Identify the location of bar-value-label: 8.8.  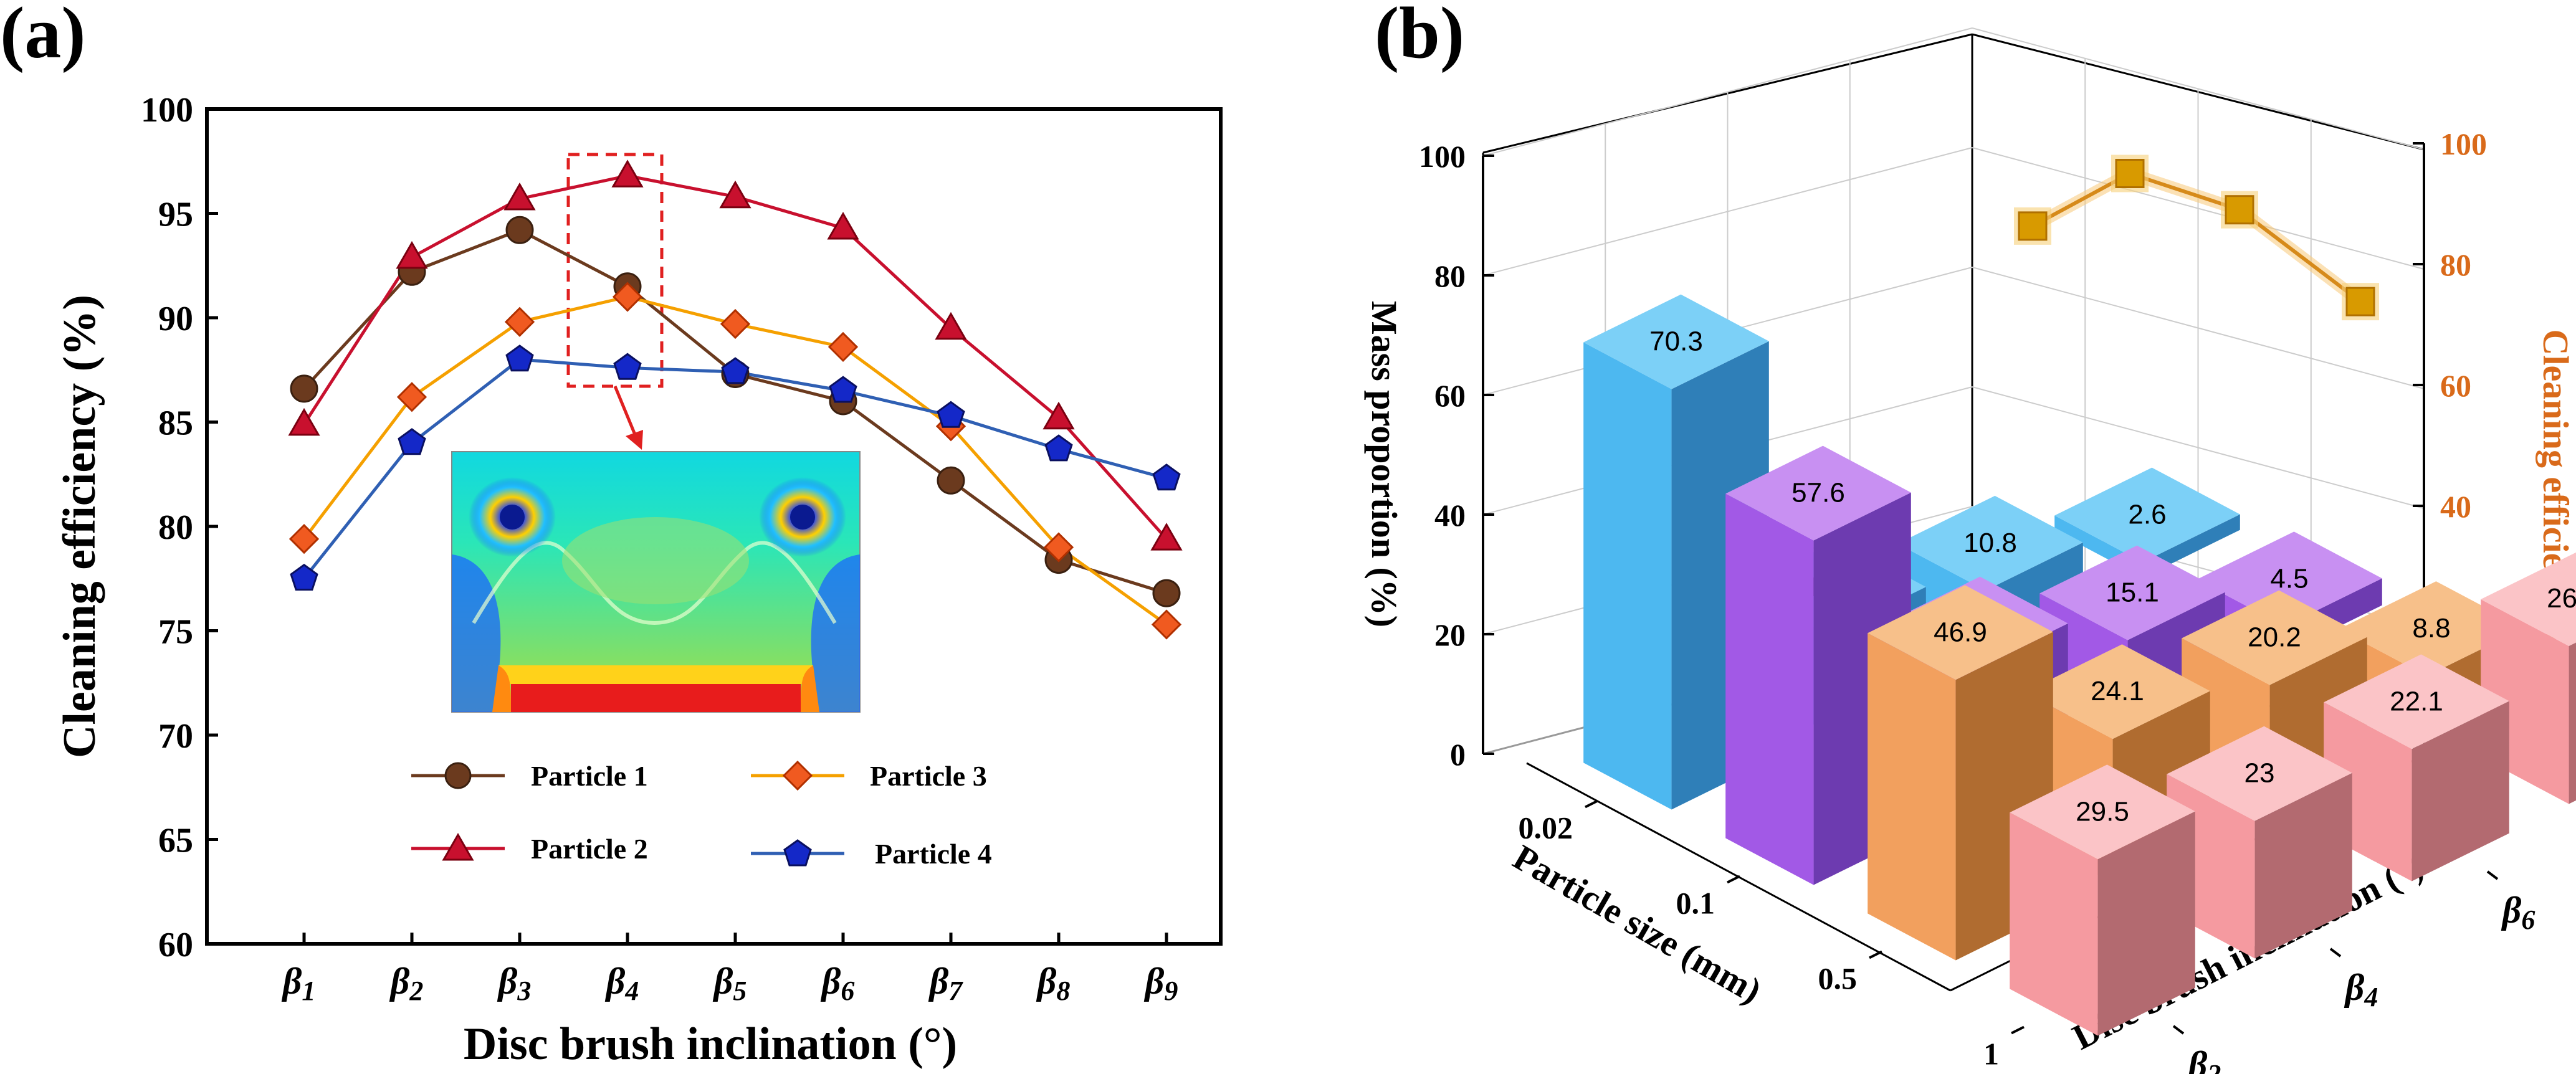
(2431, 628).